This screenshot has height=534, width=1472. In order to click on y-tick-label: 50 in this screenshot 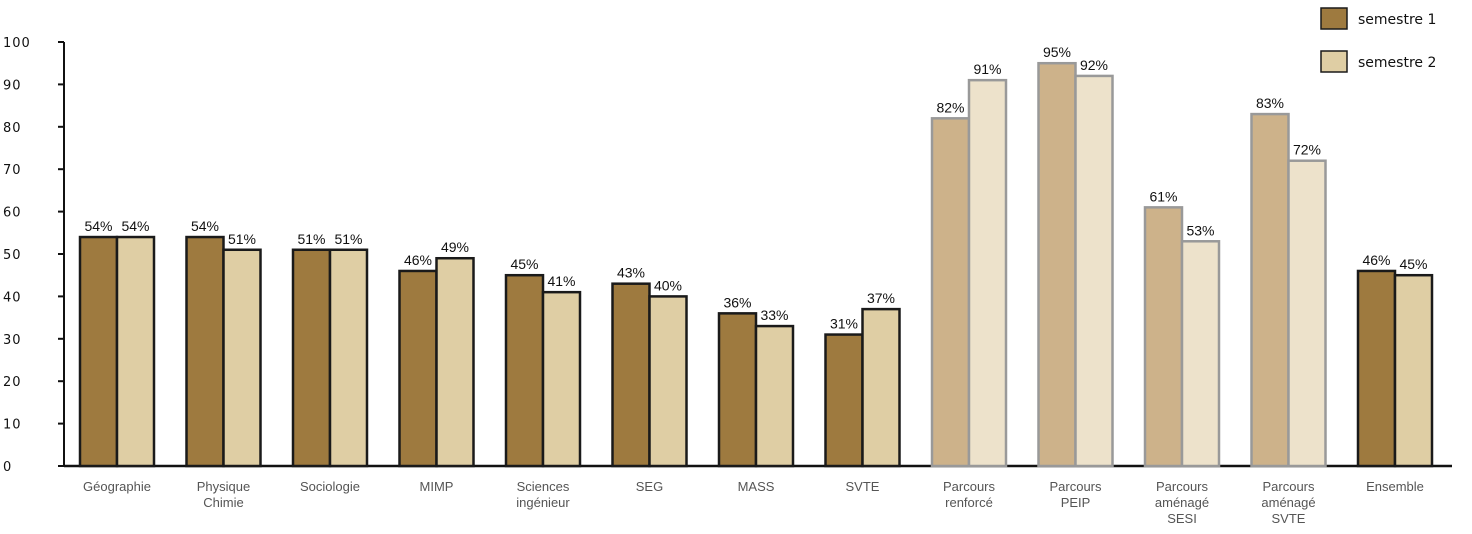, I will do `click(12, 255)`.